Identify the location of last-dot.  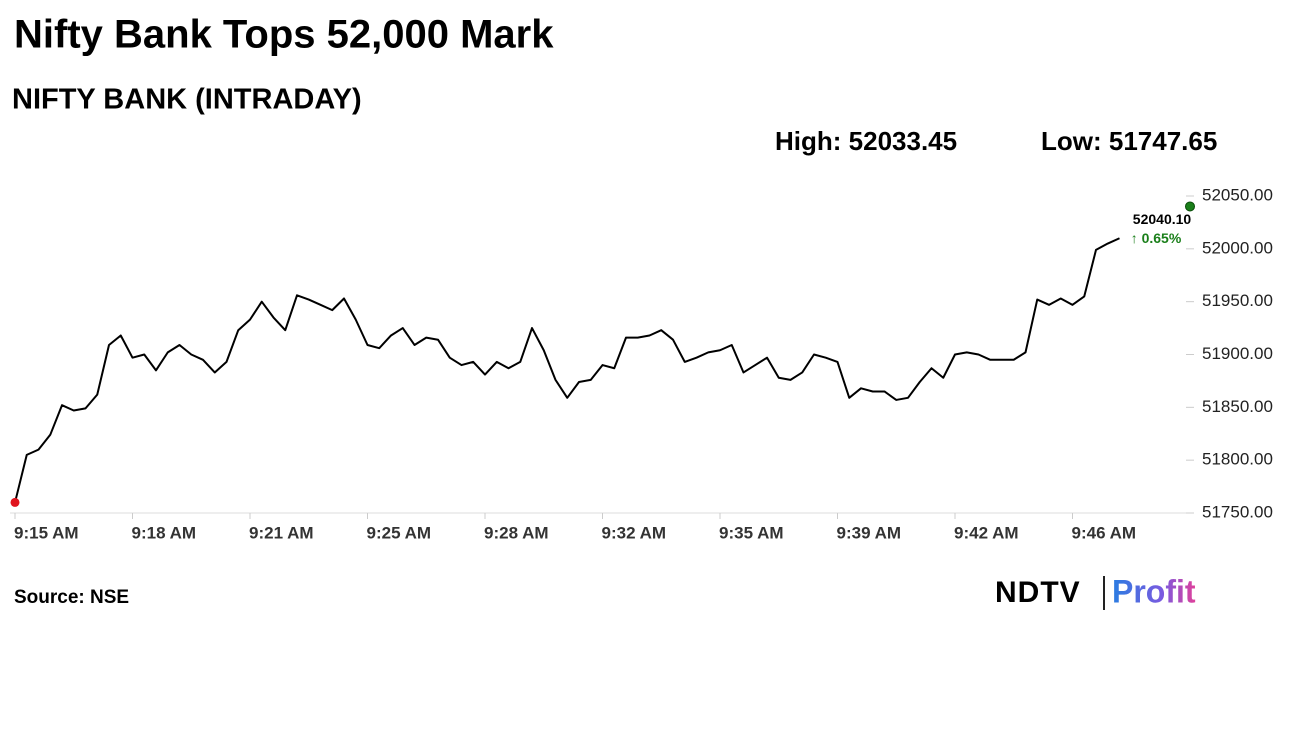
(1190, 206).